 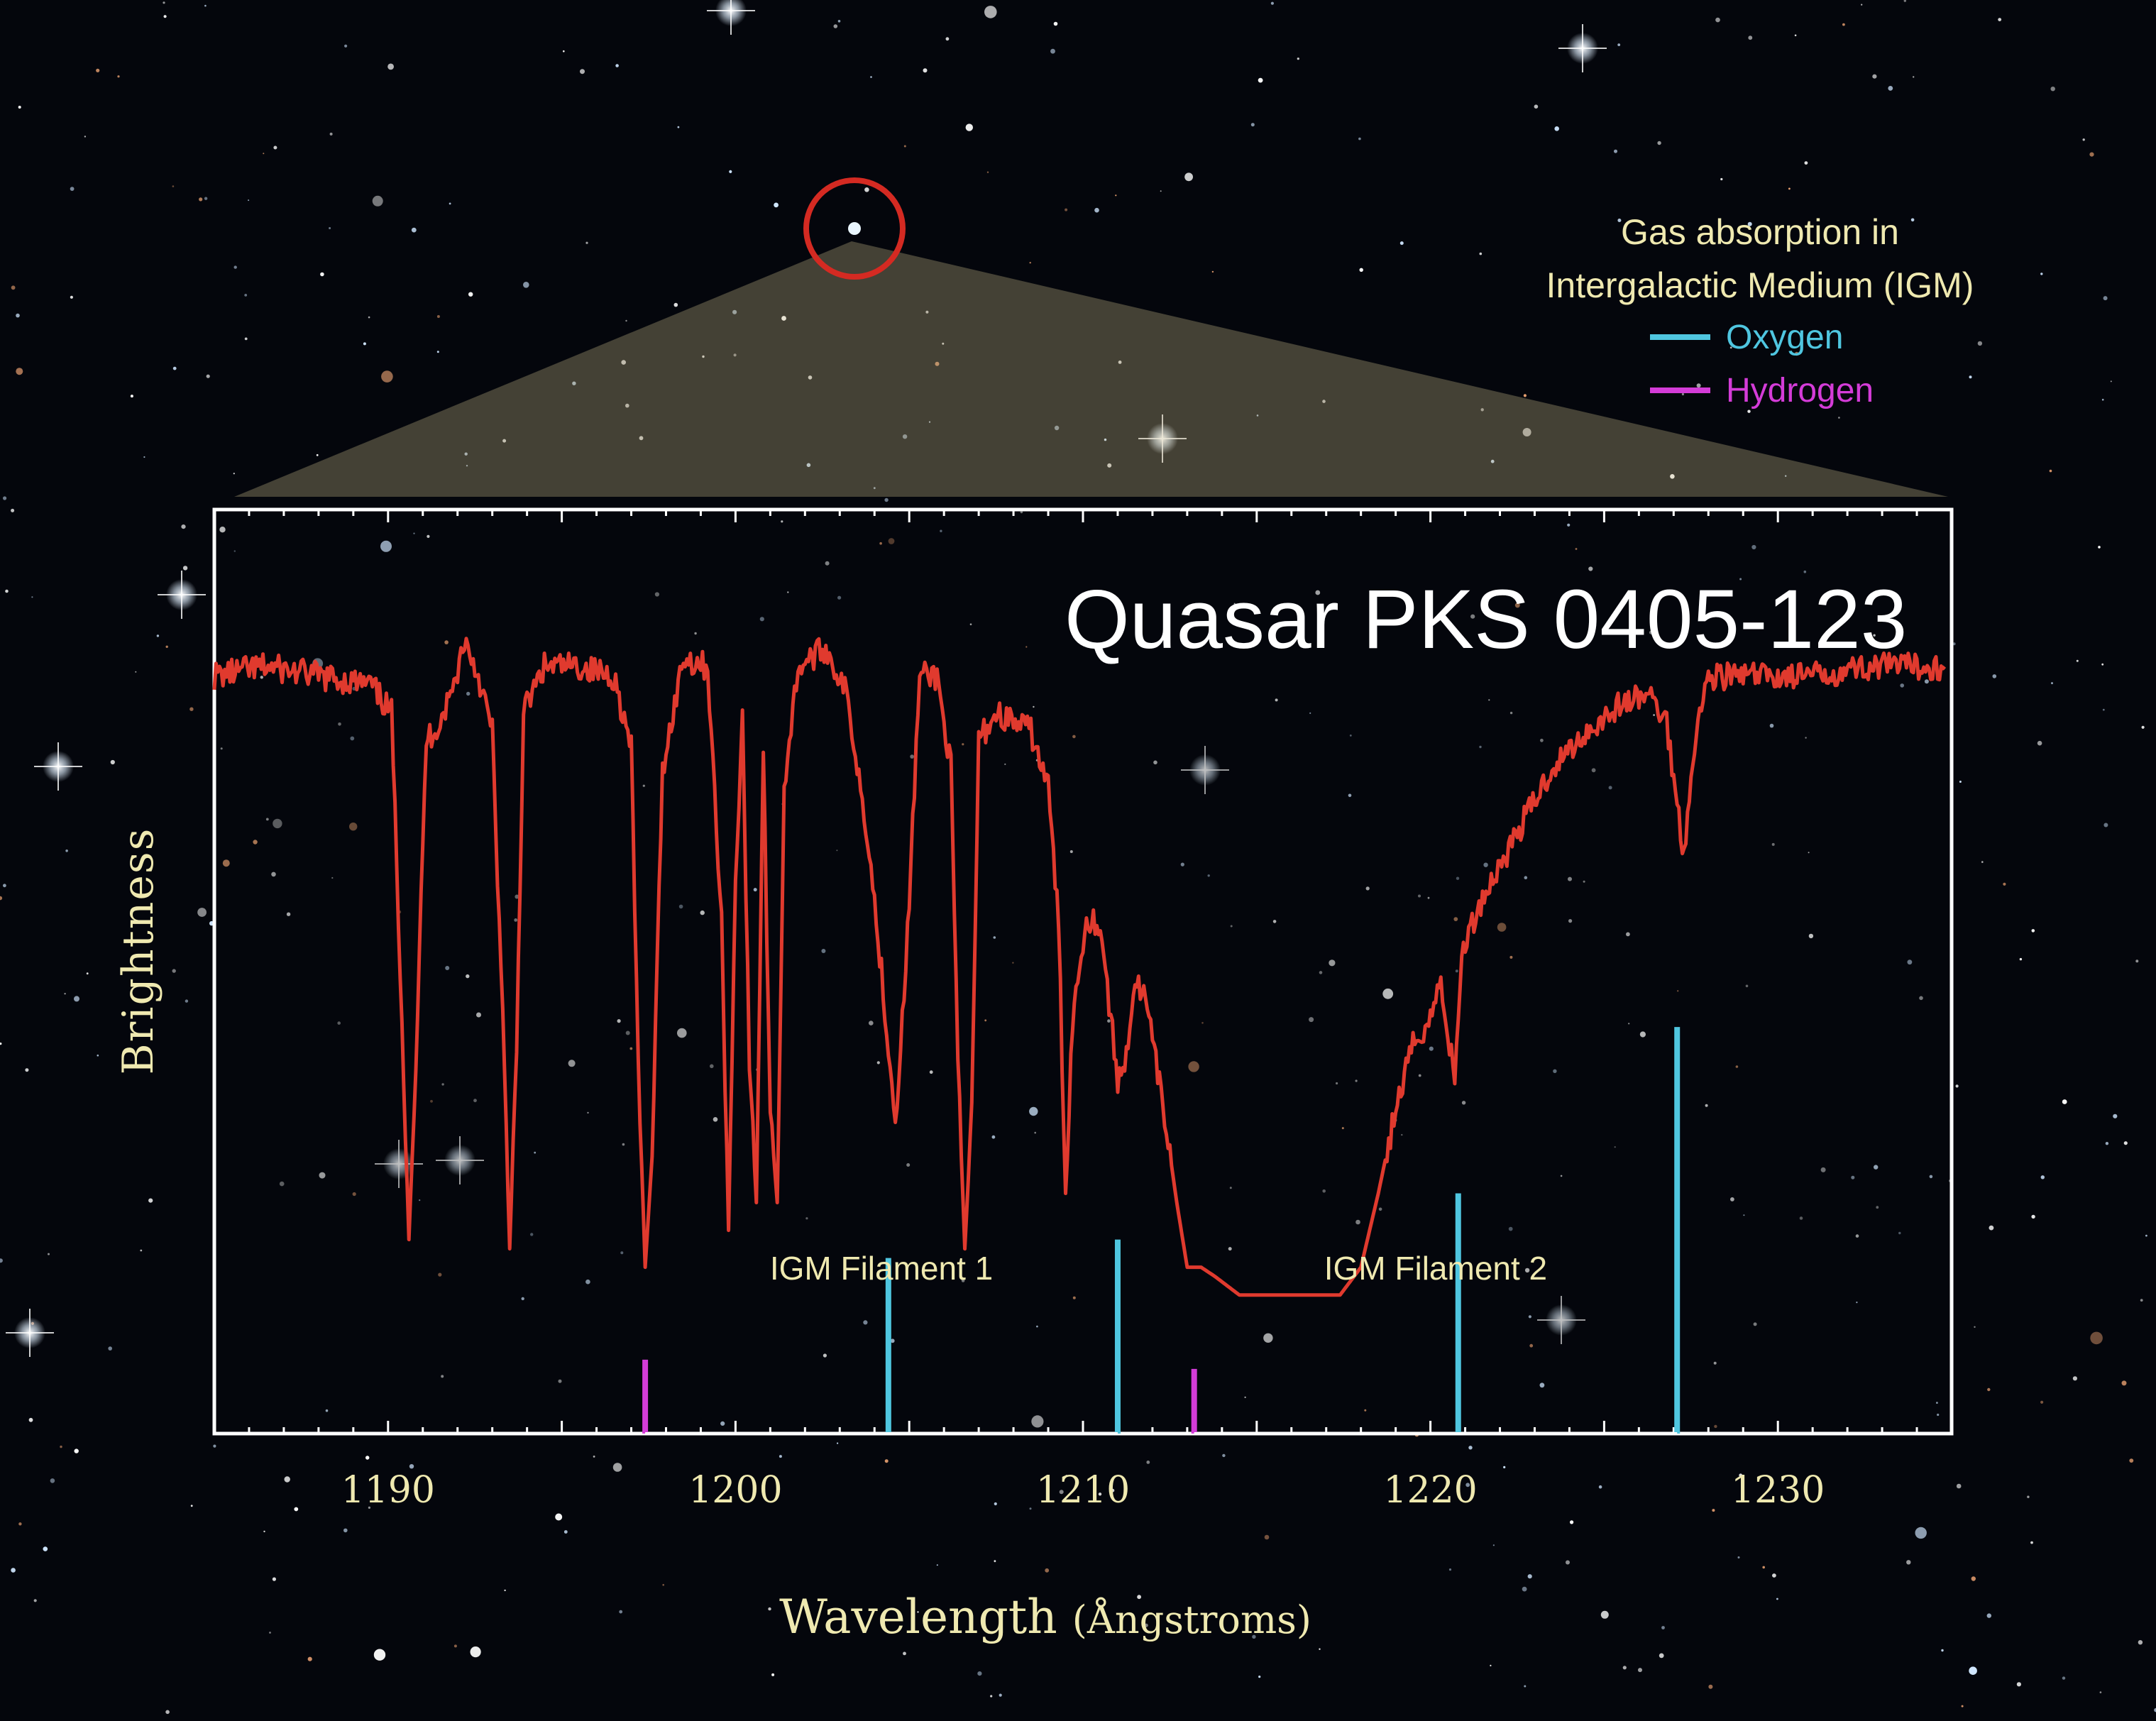 What do you see at coordinates (1436, 1268) in the screenshot?
I see `filament-label: IGM Filament 2` at bounding box center [1436, 1268].